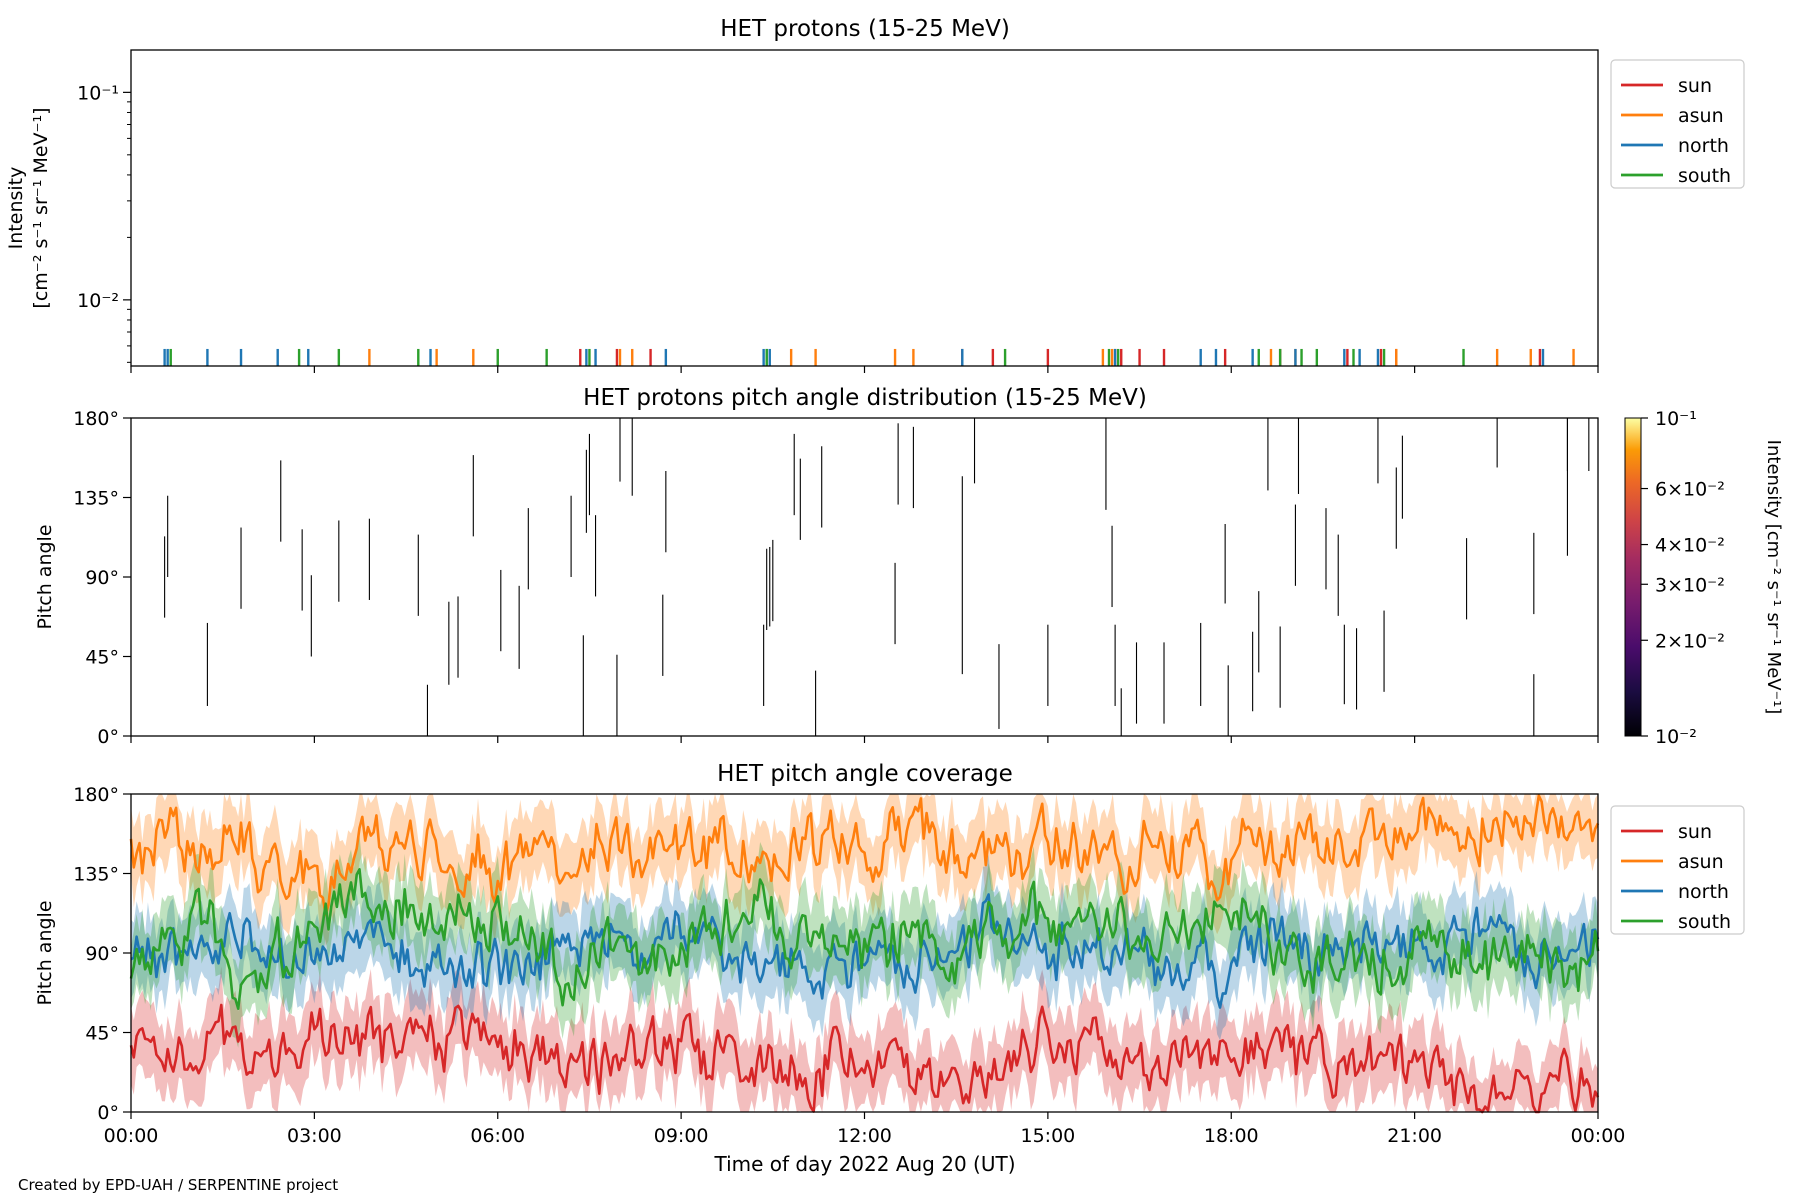 Image resolution: width=1800 pixels, height=1200 pixels. Describe the element at coordinates (864, 1058) in the screenshot. I see `coverage-line-sun` at that location.